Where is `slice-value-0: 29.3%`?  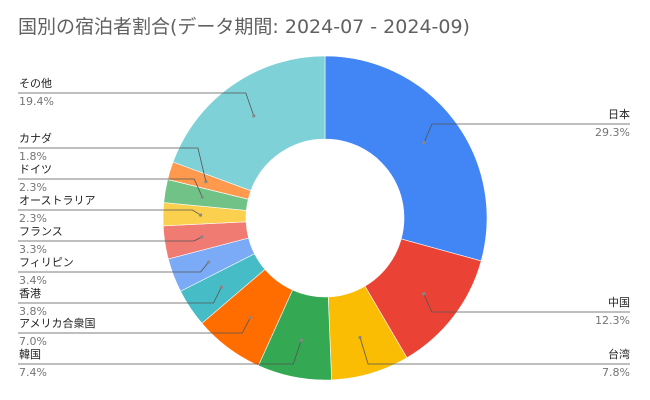
slice-value-0: 29.3% is located at coordinates (612, 132).